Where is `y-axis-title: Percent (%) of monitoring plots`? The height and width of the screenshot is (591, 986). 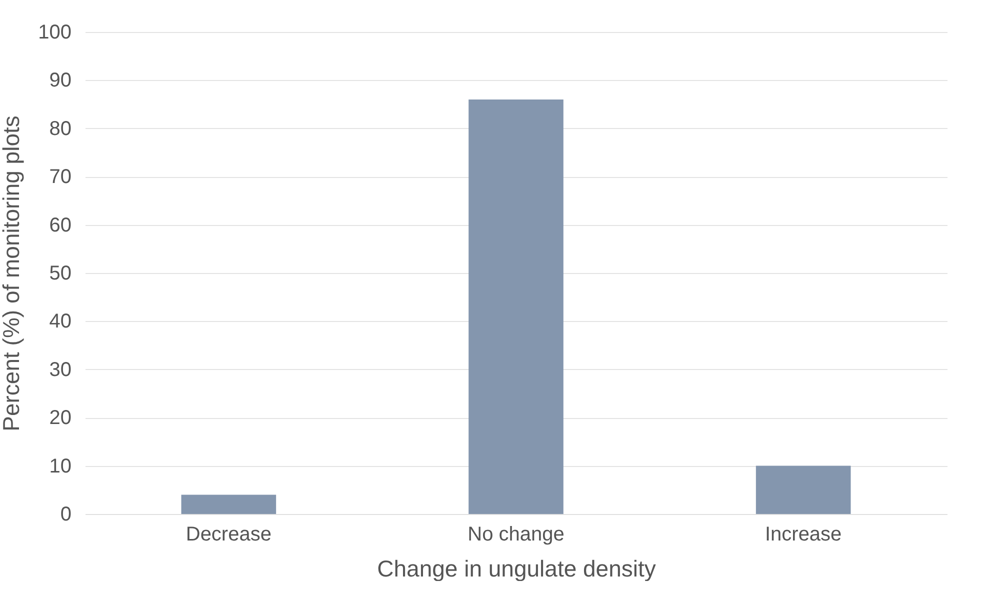 y-axis-title: Percent (%) of monitoring plots is located at coordinates (12, 274).